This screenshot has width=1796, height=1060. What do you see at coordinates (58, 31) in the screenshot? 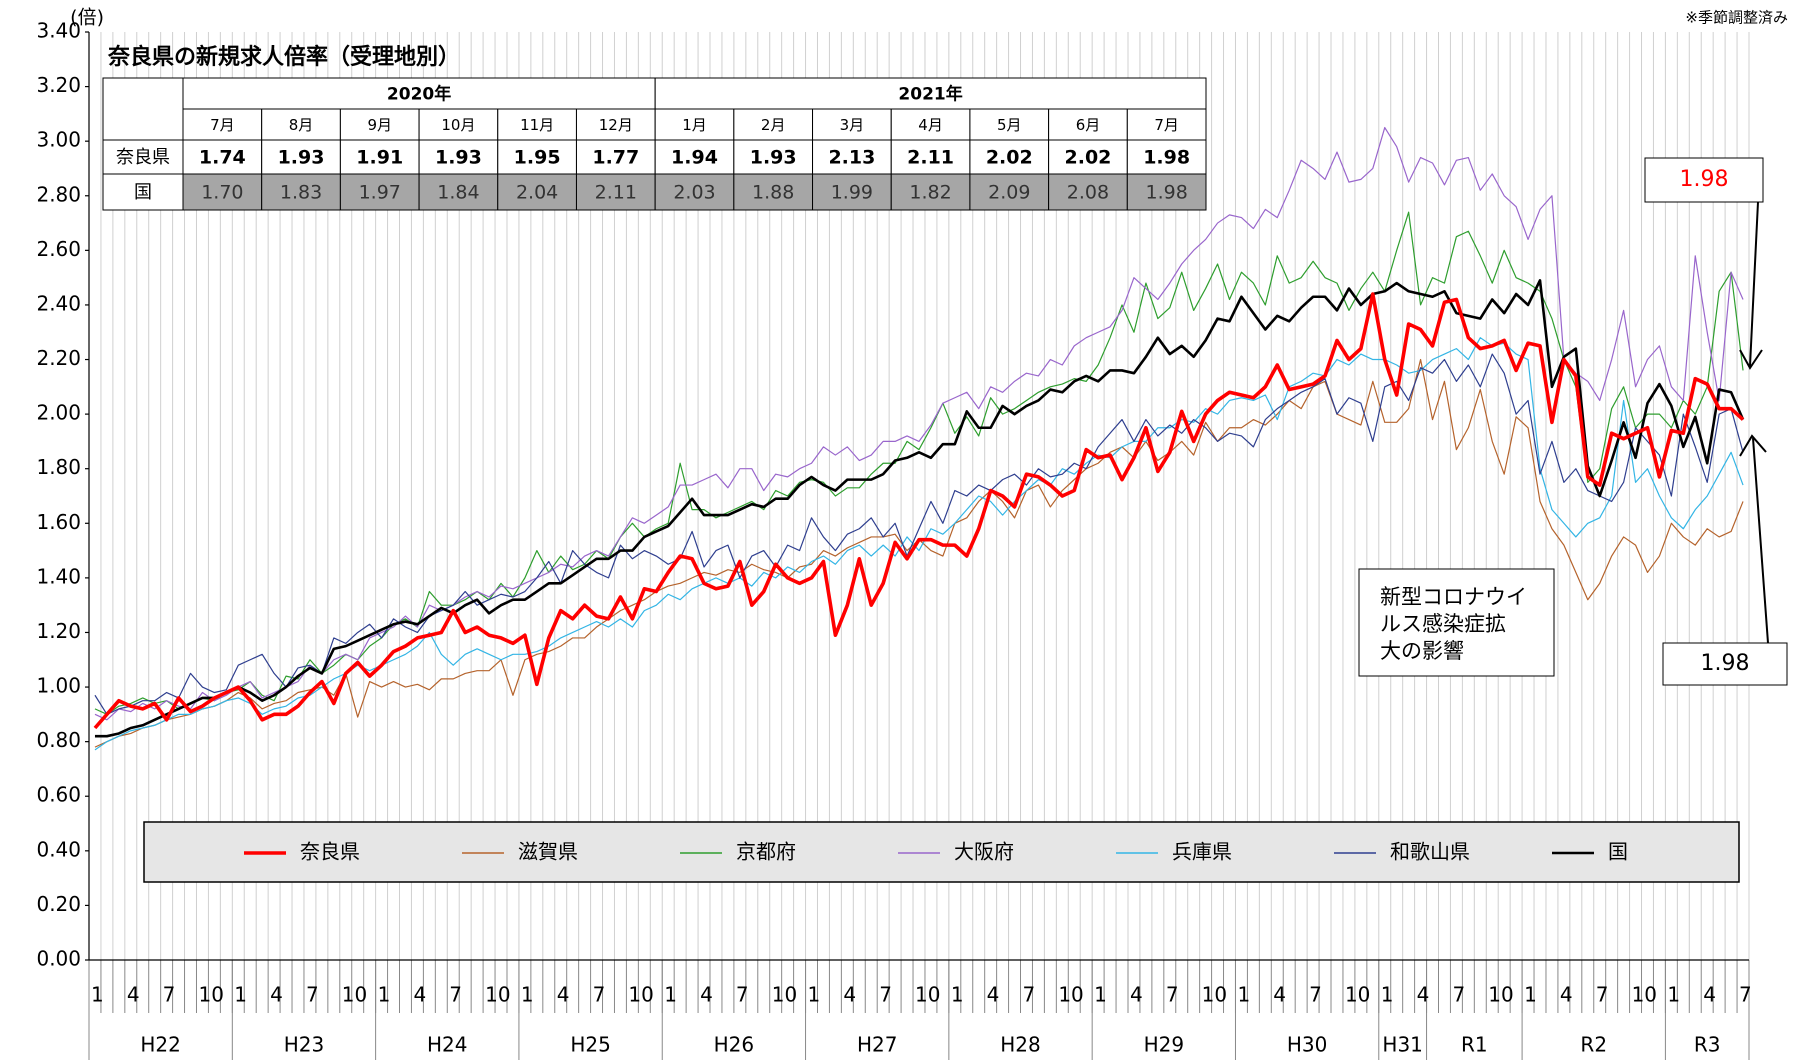
I see `y-tick-label: 3.40` at bounding box center [58, 31].